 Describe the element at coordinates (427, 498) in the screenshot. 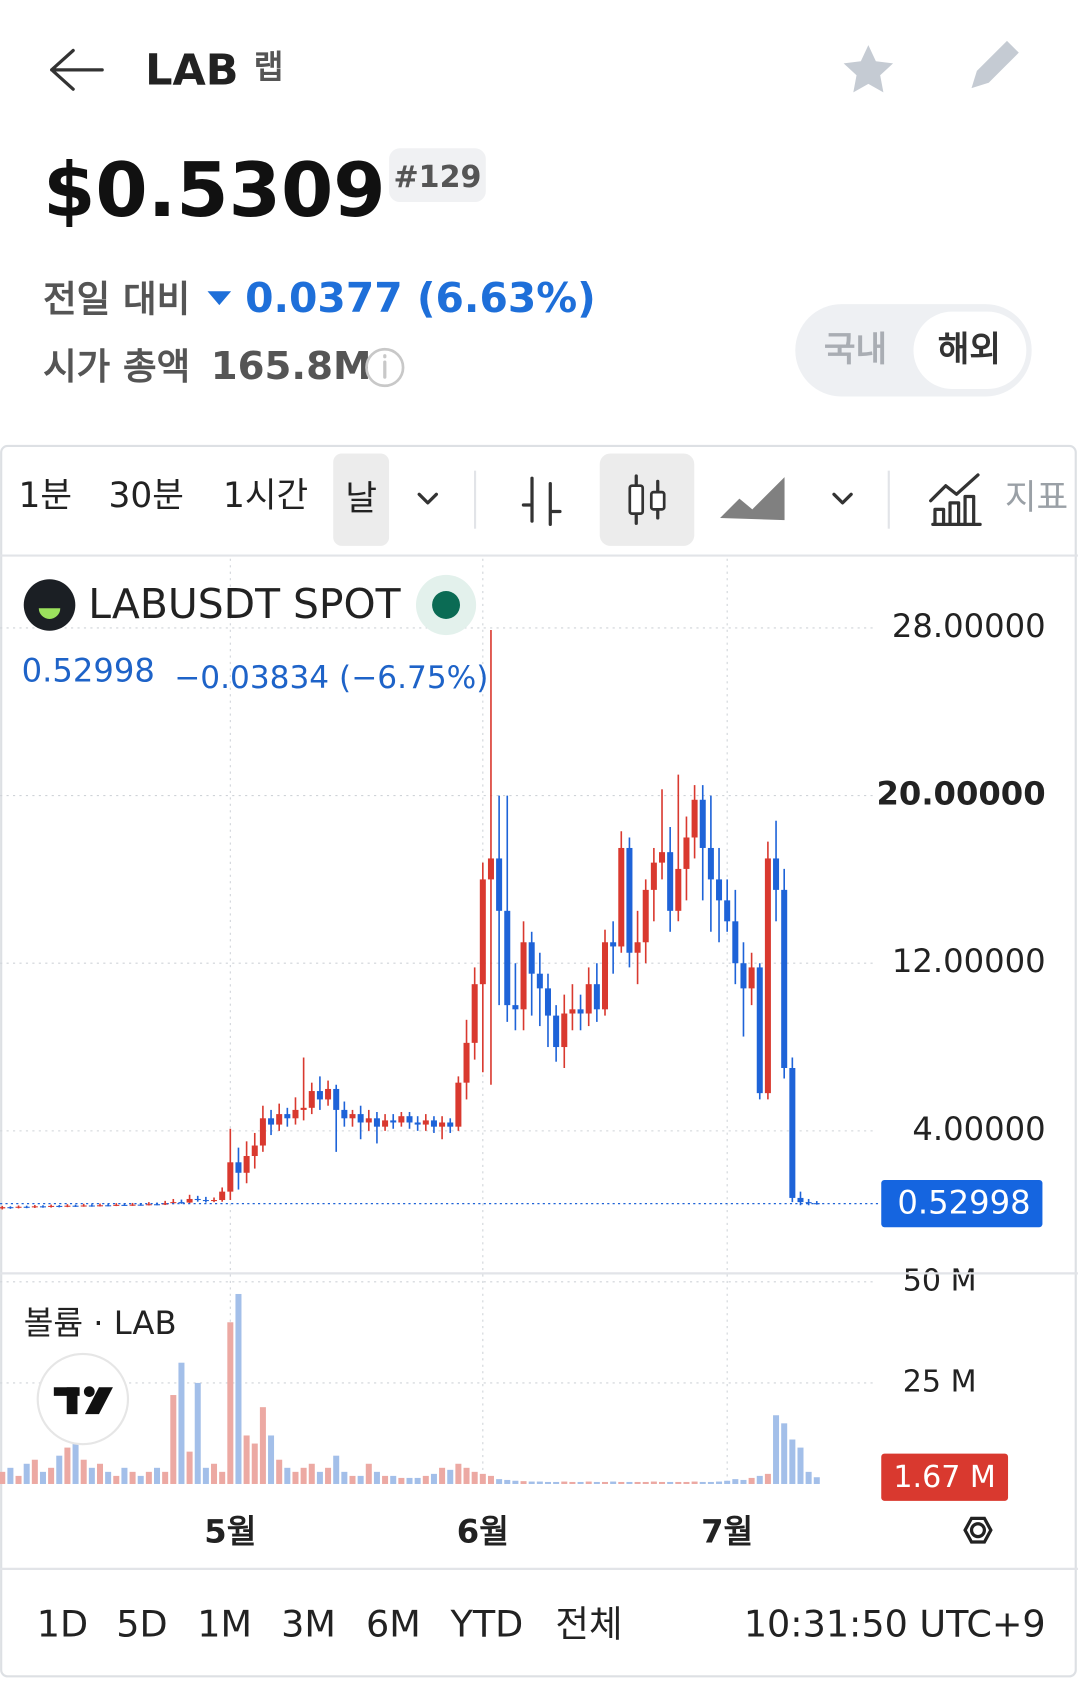

I see `interval-dropdown` at that location.